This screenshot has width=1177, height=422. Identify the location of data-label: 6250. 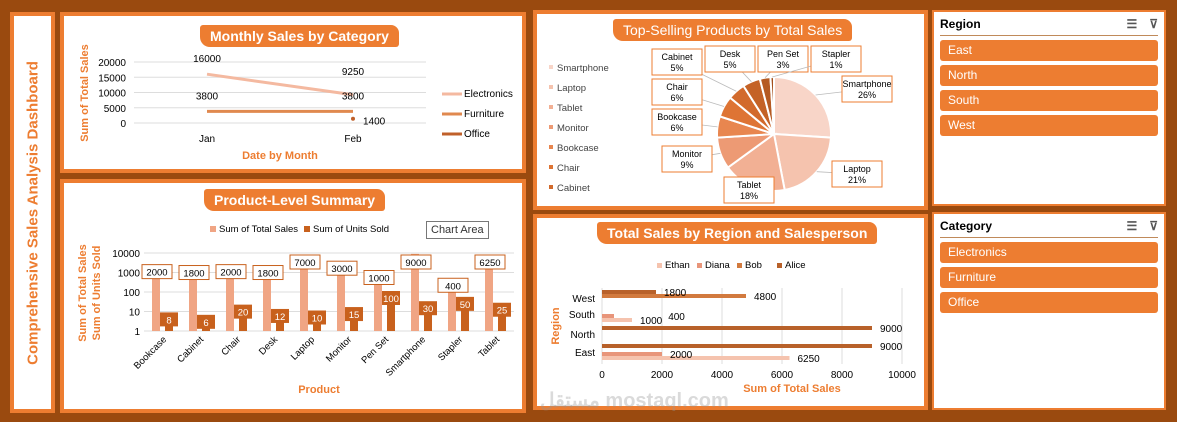
(489, 263).